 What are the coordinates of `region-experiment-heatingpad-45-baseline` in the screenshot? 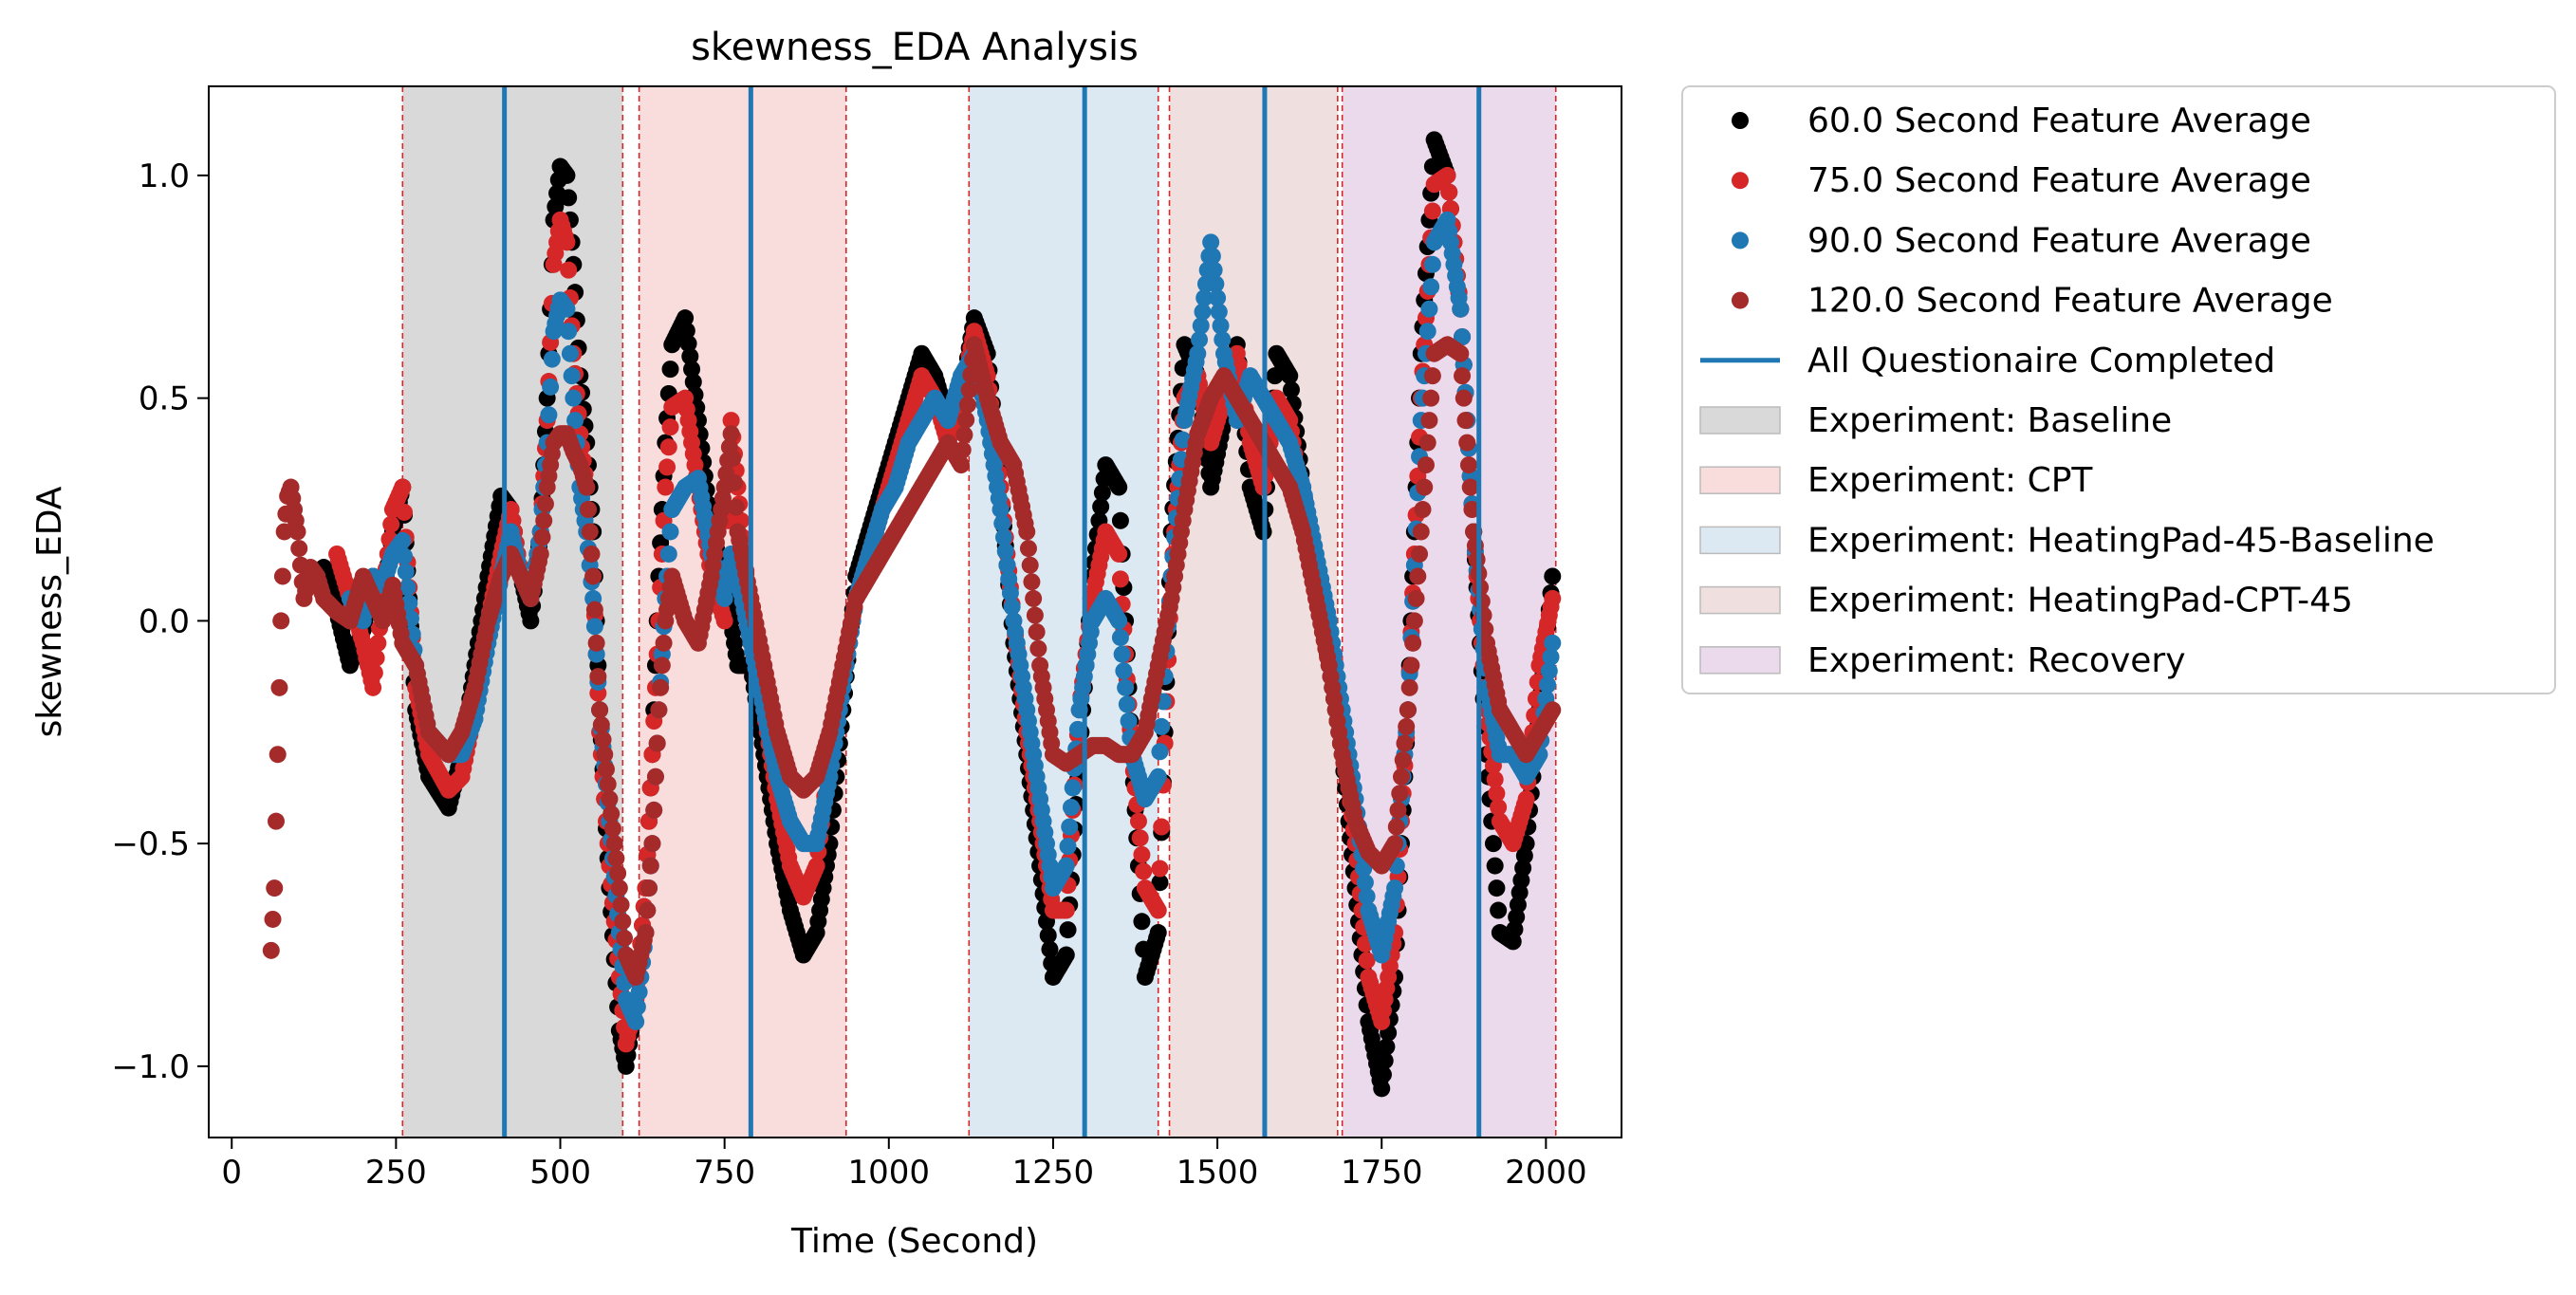 It's located at (1063, 612).